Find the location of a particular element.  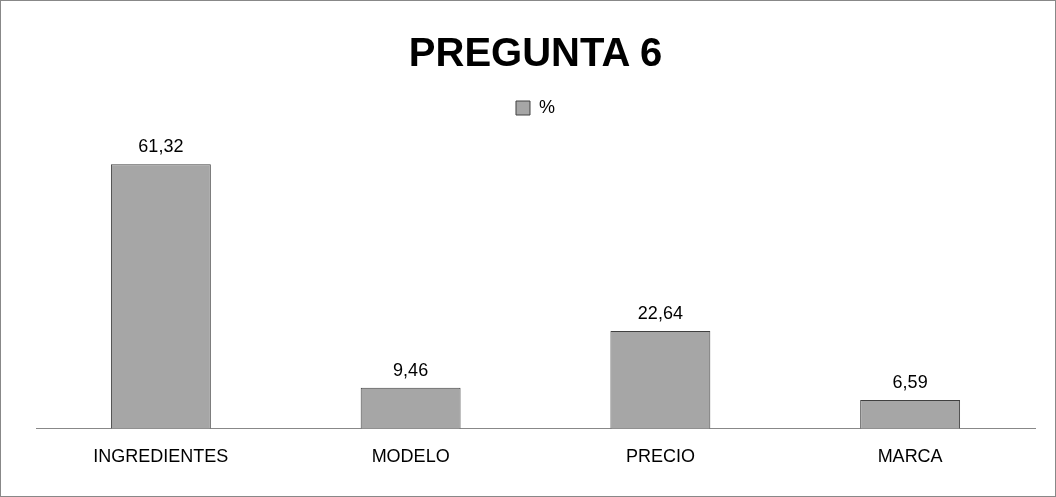

data-label: 6,59 is located at coordinates (910, 381).